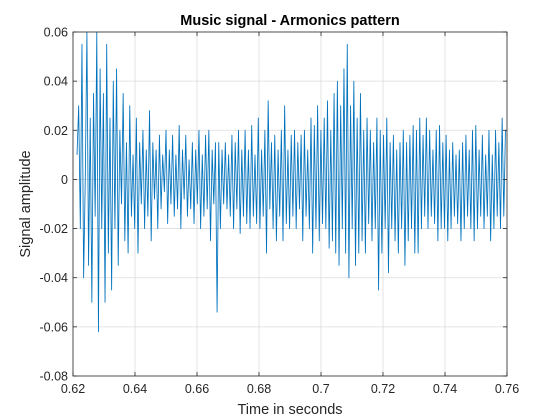 The image size is (560, 420). Describe the element at coordinates (289, 410) in the screenshot. I see `x-axis-label: Time in seconds` at that location.